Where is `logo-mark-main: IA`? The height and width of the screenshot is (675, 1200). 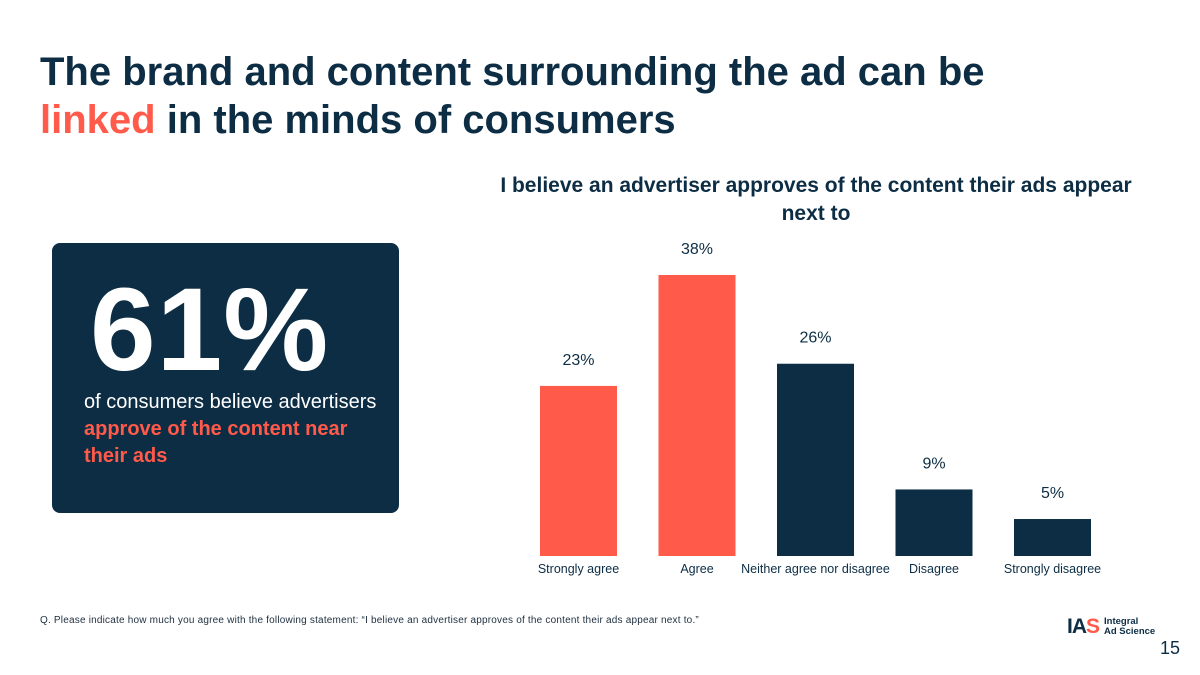 logo-mark-main: IA is located at coordinates (1077, 626).